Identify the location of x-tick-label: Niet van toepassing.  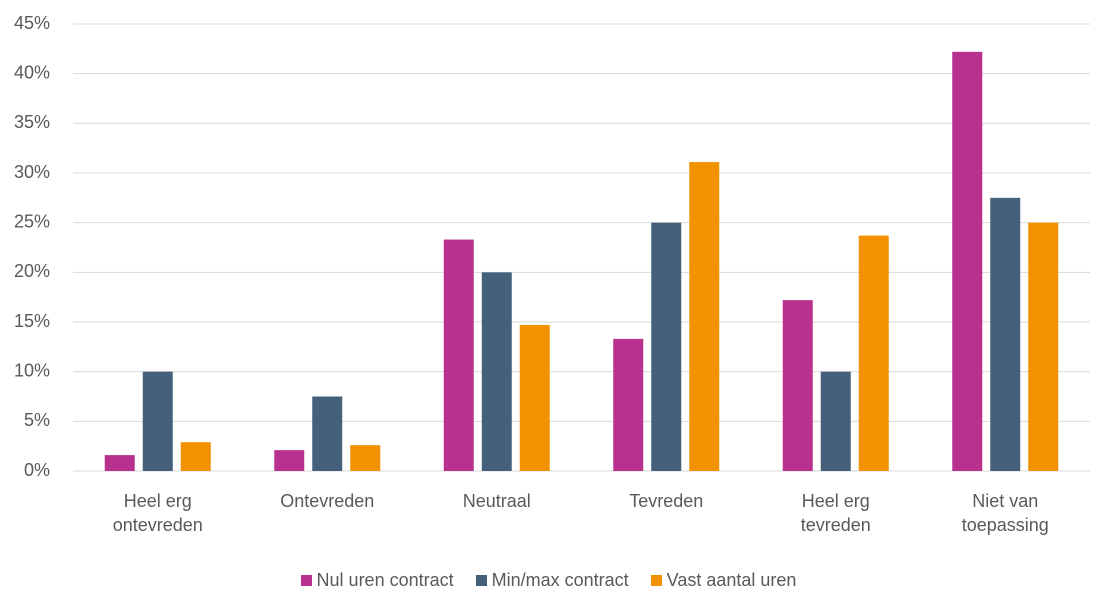
(1005, 513).